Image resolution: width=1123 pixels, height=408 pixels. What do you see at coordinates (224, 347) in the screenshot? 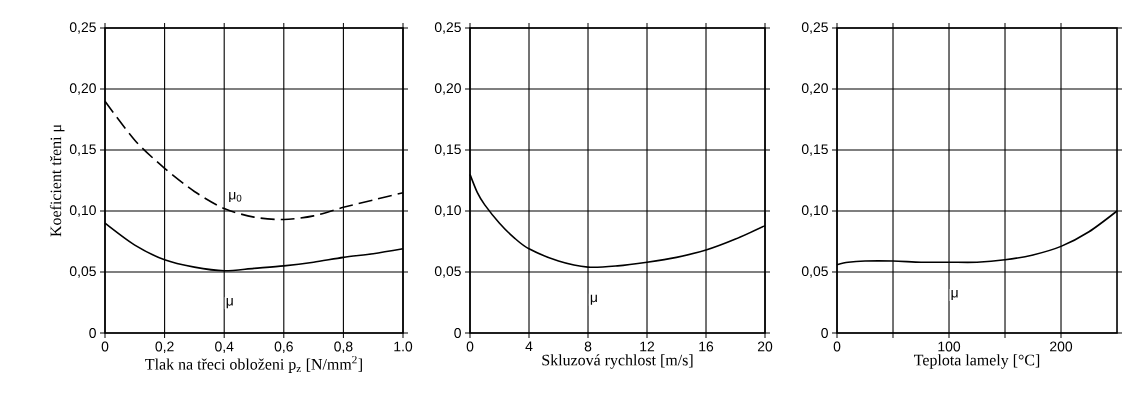
I see `x-tick-label: 0,4` at bounding box center [224, 347].